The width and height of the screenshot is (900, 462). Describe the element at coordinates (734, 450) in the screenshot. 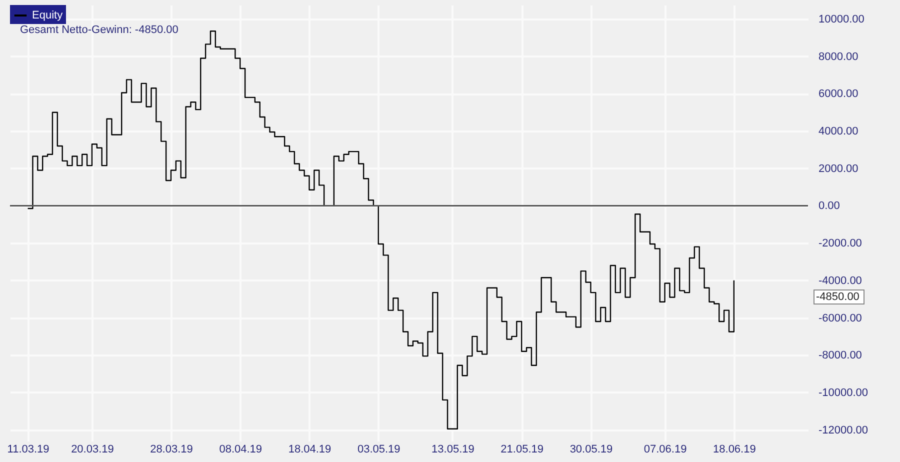

I see `x-tick-label: 18.06.19` at that location.